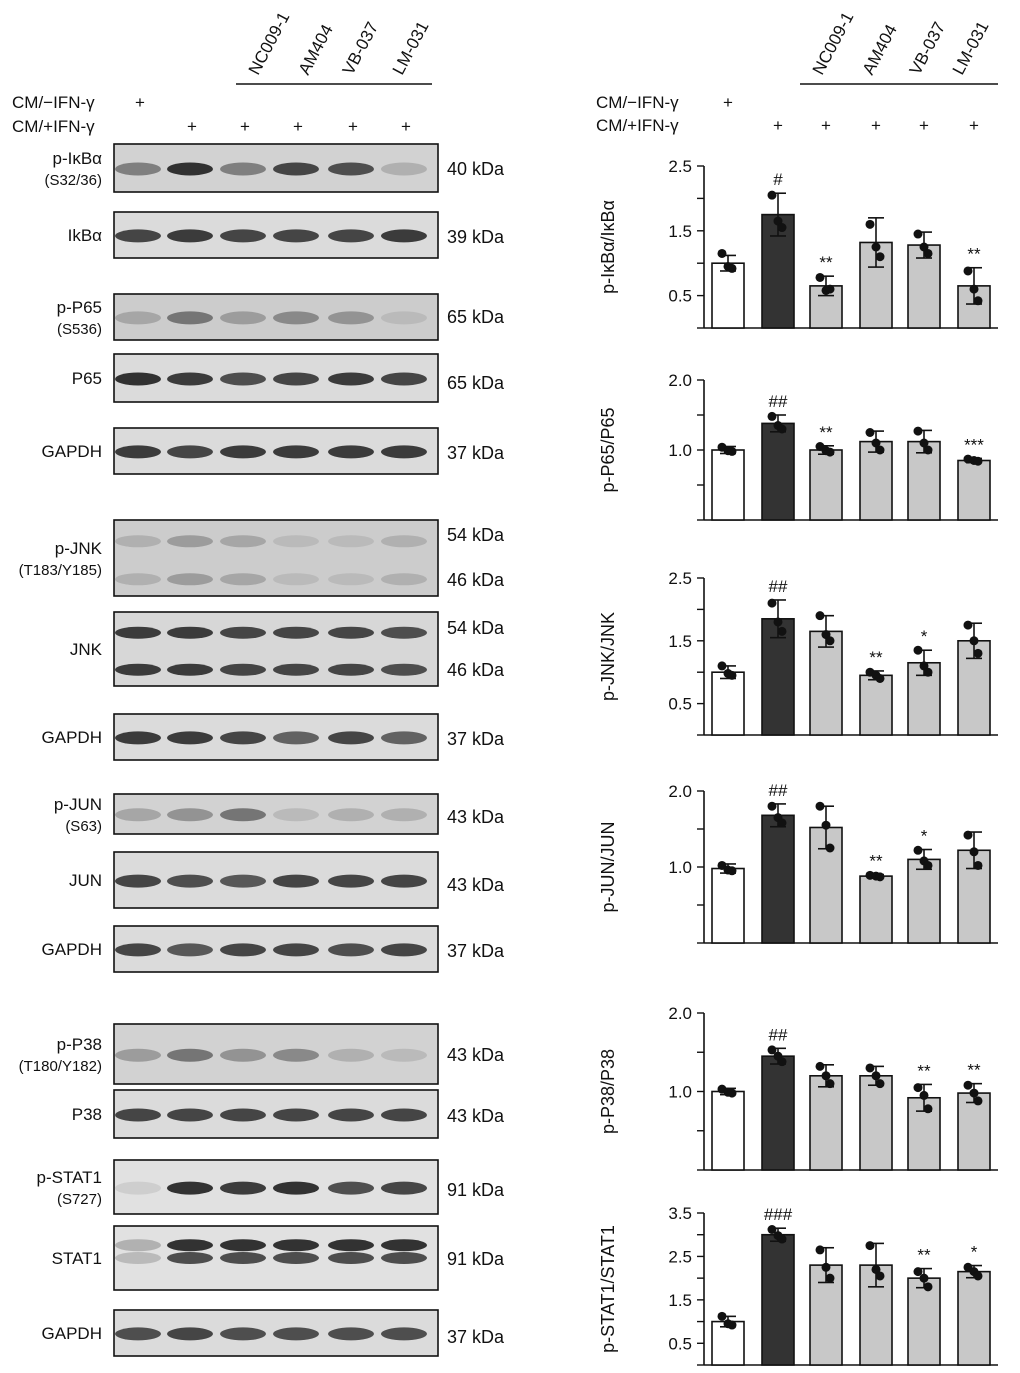 This screenshot has height=1373, width=1020. I want to click on molecular-weight-label: 91 kDa, so click(476, 1190).